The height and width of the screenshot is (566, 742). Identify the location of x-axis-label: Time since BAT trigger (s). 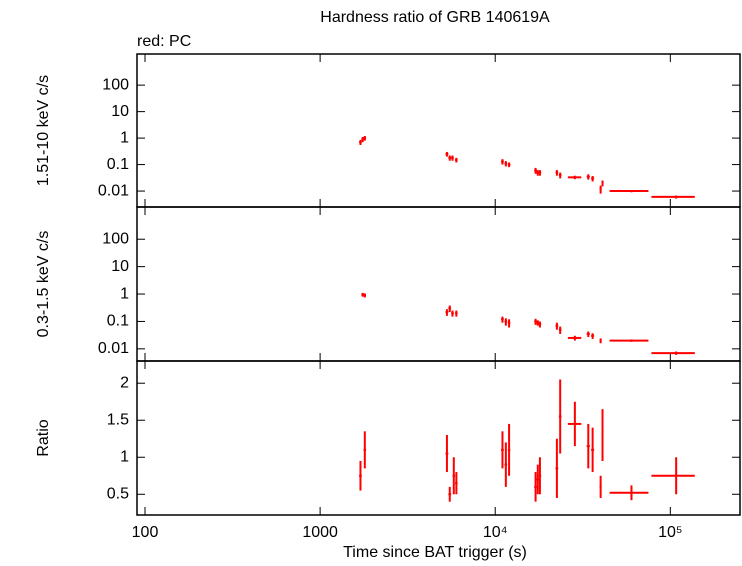
(435, 552).